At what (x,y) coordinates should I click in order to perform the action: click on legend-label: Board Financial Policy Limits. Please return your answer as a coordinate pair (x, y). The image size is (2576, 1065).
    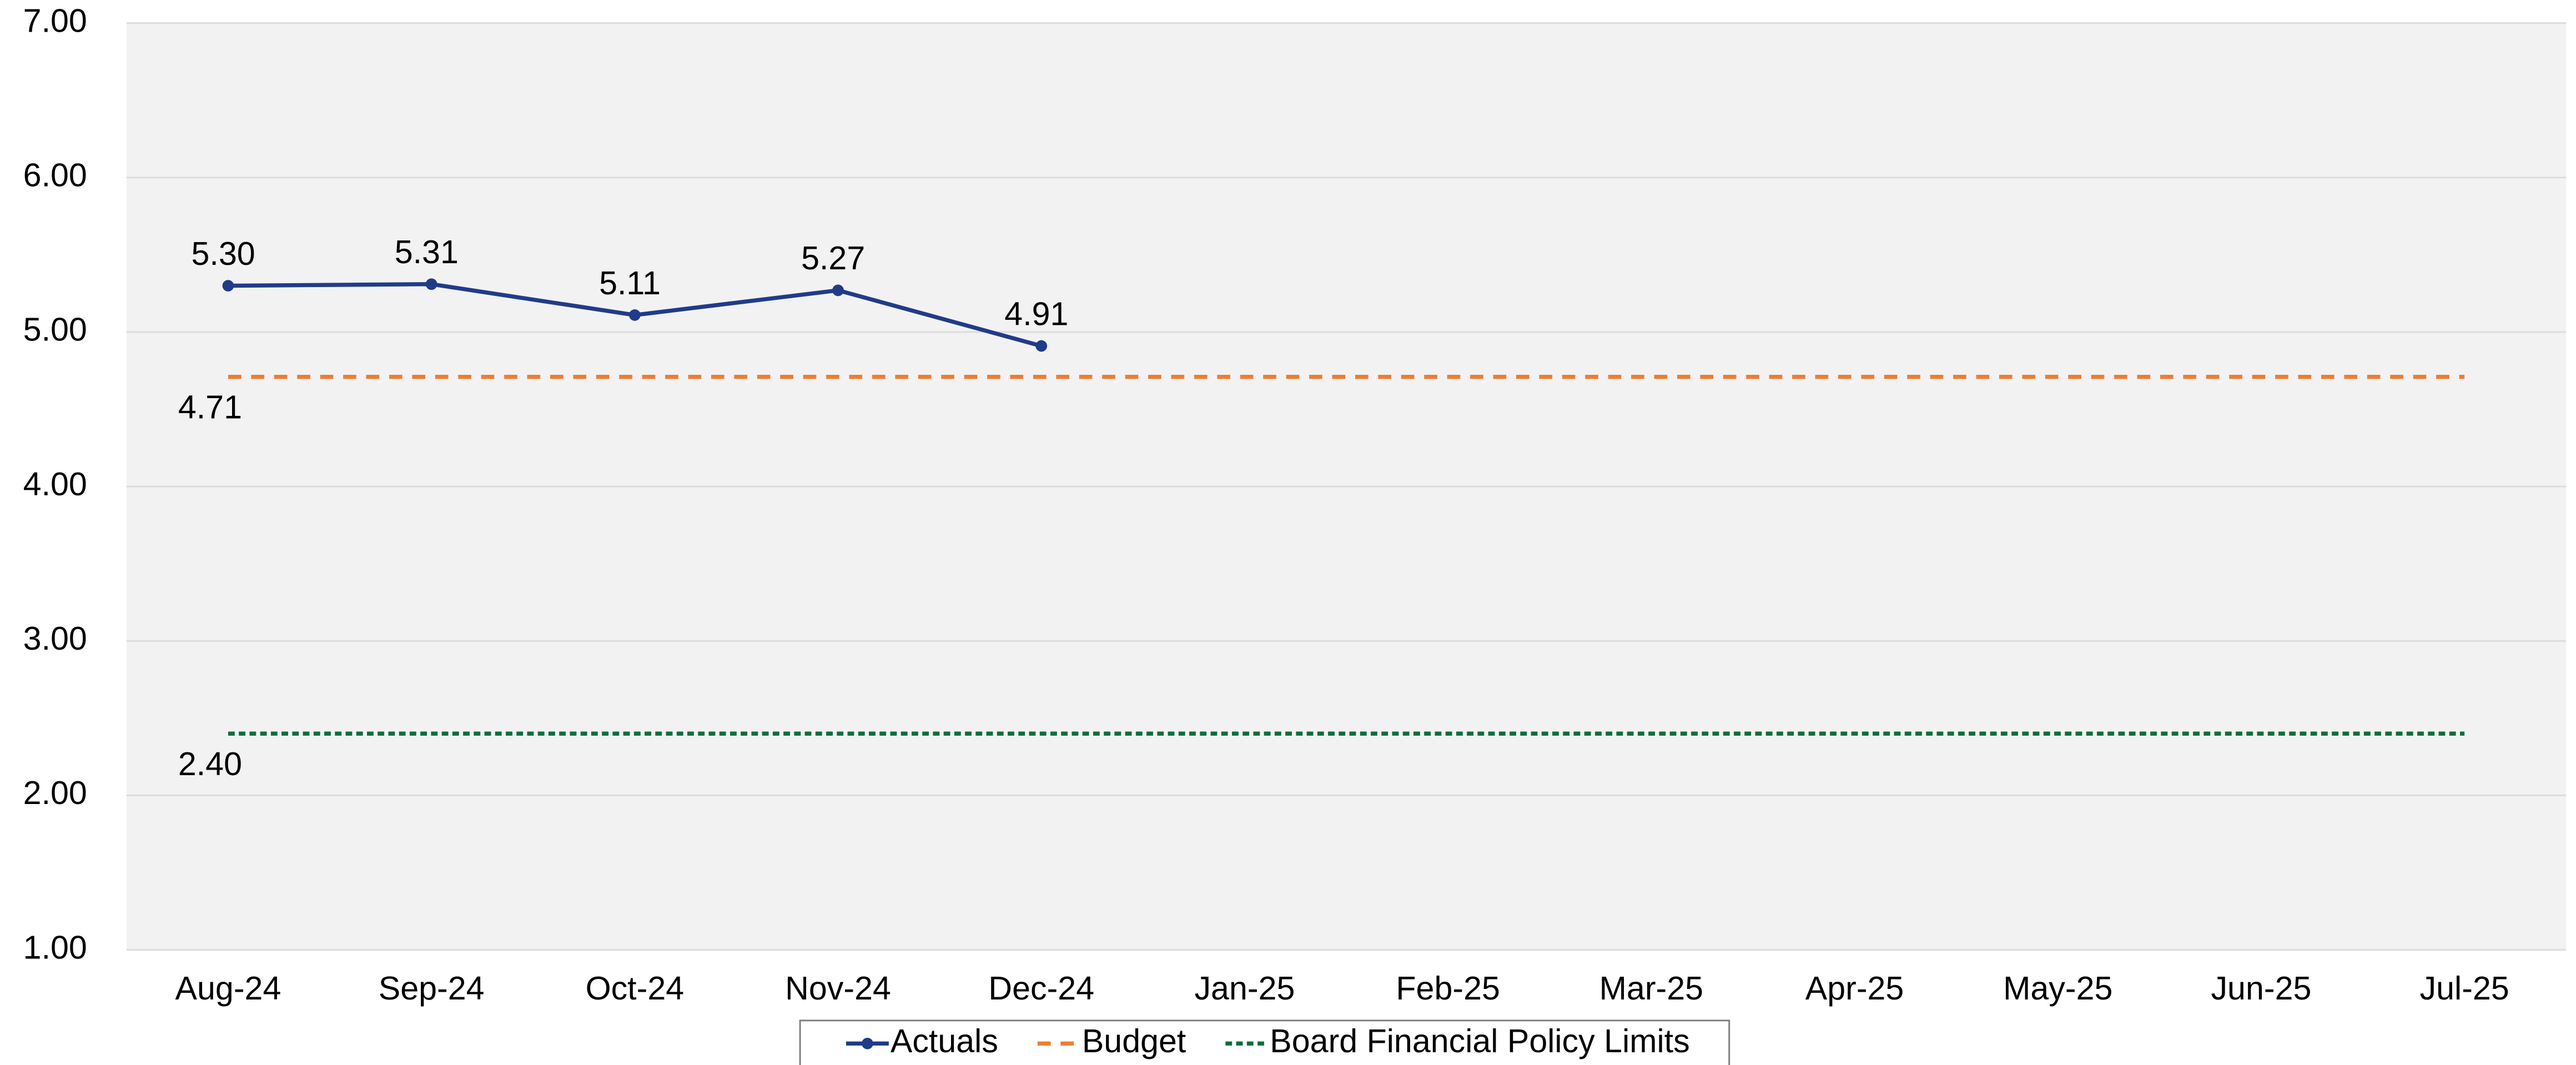
    Looking at the image, I should click on (1479, 1040).